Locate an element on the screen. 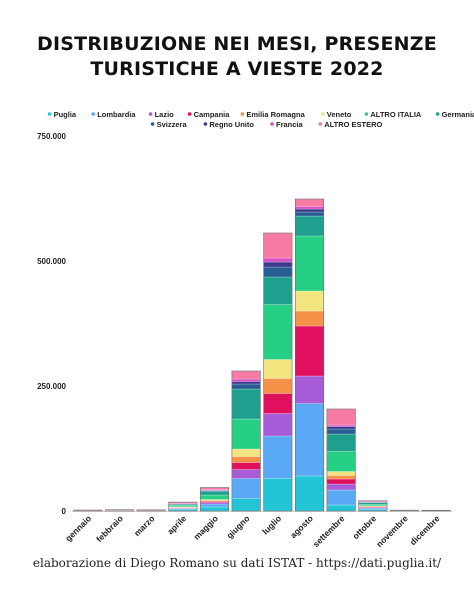 The height and width of the screenshot is (592, 474). x-tick-label: ottobre is located at coordinates (364, 527).